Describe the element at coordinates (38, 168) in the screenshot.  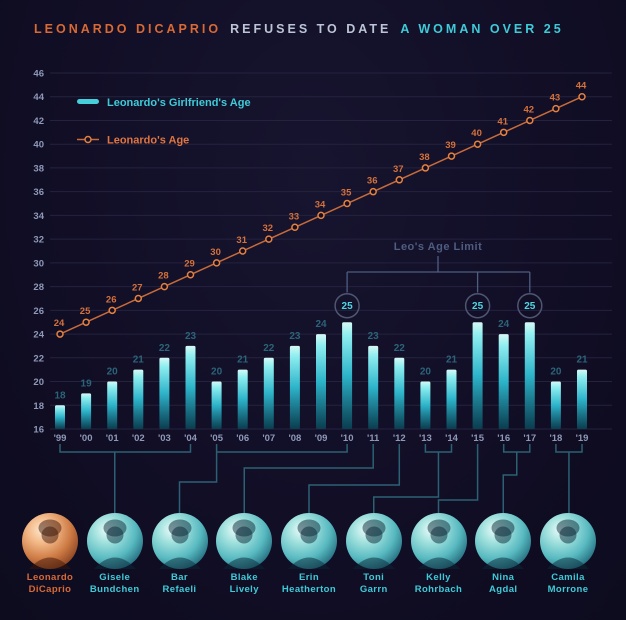
I see `y-tick-label: 38` at that location.